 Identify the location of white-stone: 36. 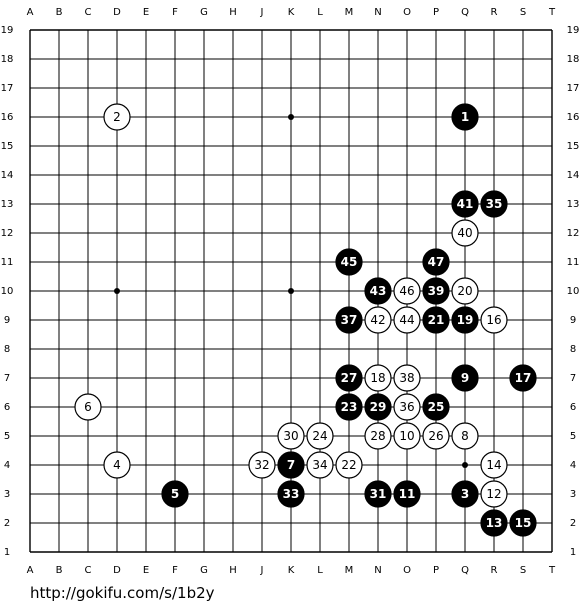
(407, 407).